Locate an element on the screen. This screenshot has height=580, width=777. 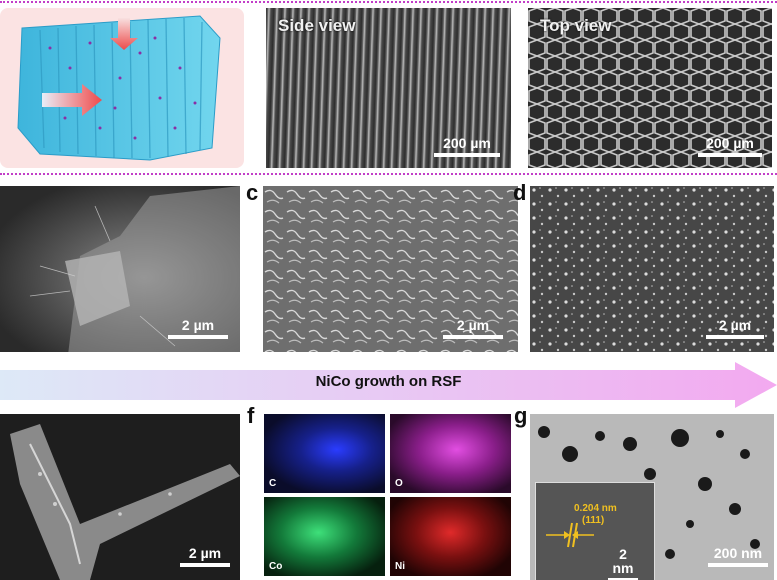
tem-panel-g: 0.204 nm (111) 2 nm 200 nm is located at coordinates (652, 497).